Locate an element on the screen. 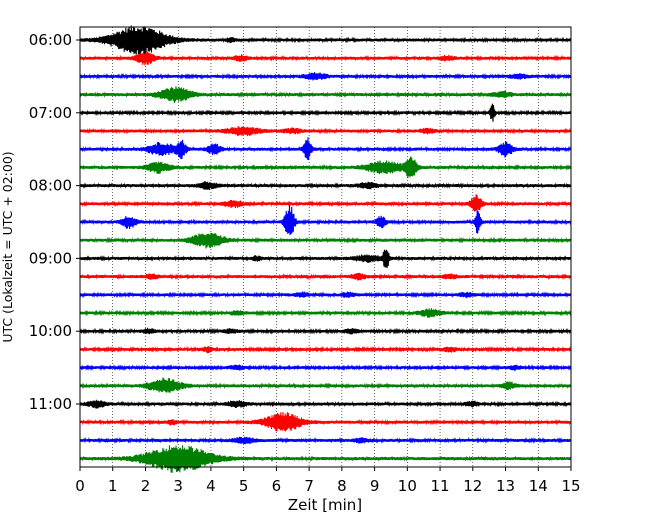 The width and height of the screenshot is (650, 520). x-axis-ticks: 0 1 2 3 4 5 6 7 8 9 10 11 12 13 14 15 is located at coordinates (328, 481).